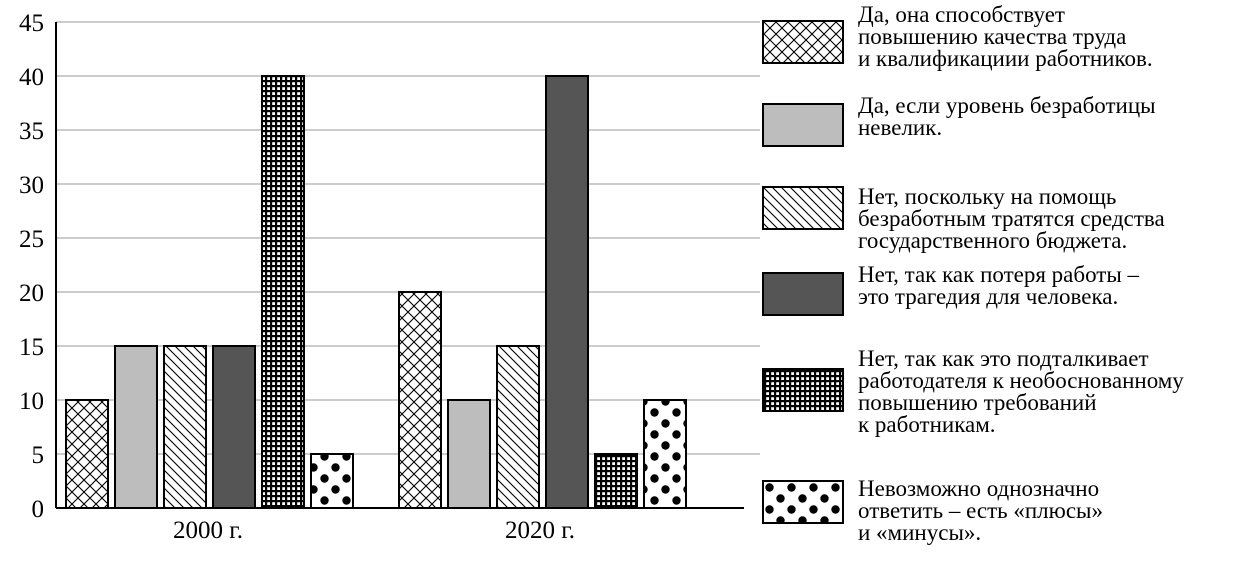 The width and height of the screenshot is (1256, 578). Describe the element at coordinates (38, 455) in the screenshot. I see `y-tick-label: 5` at that location.